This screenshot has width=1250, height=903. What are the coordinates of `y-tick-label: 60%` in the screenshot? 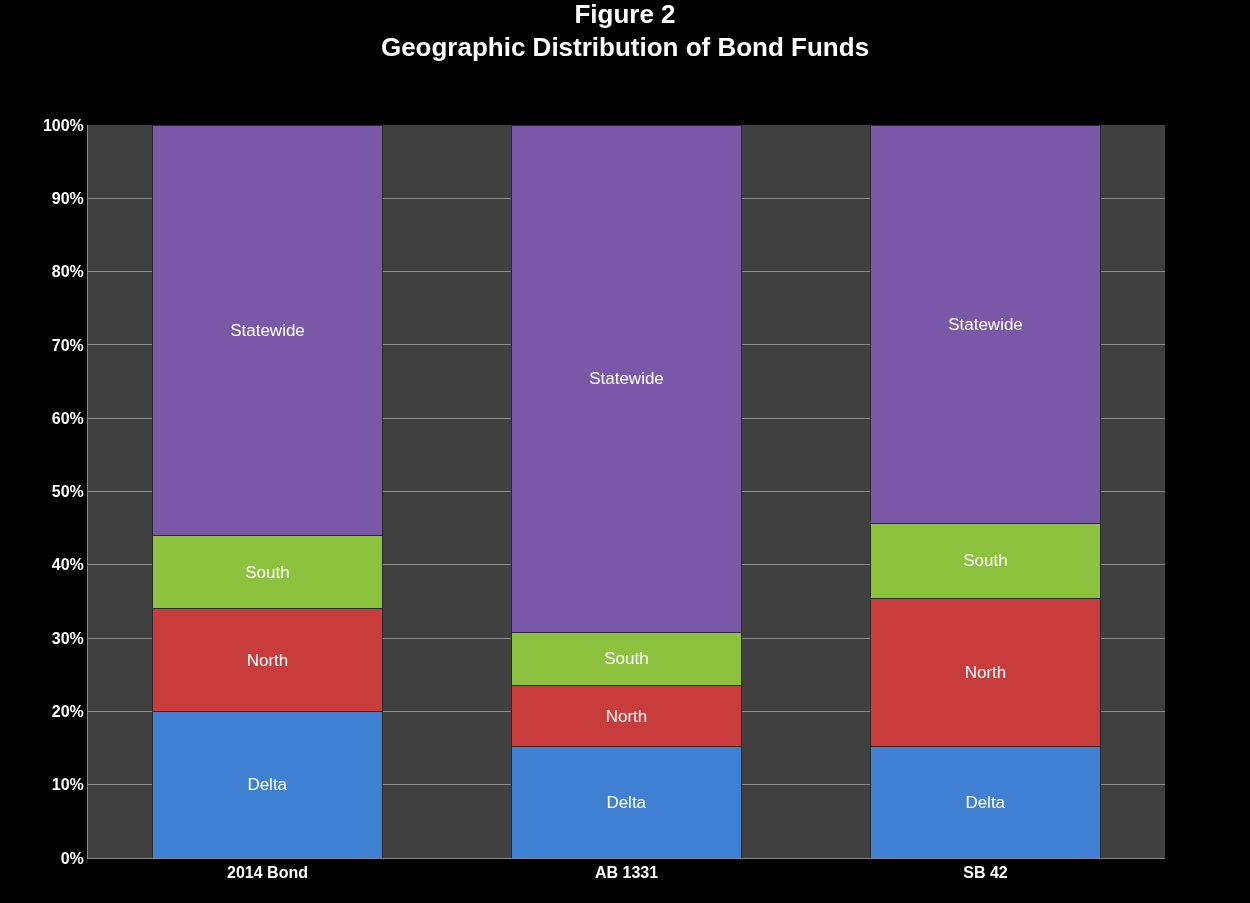 It's located at (67, 418).